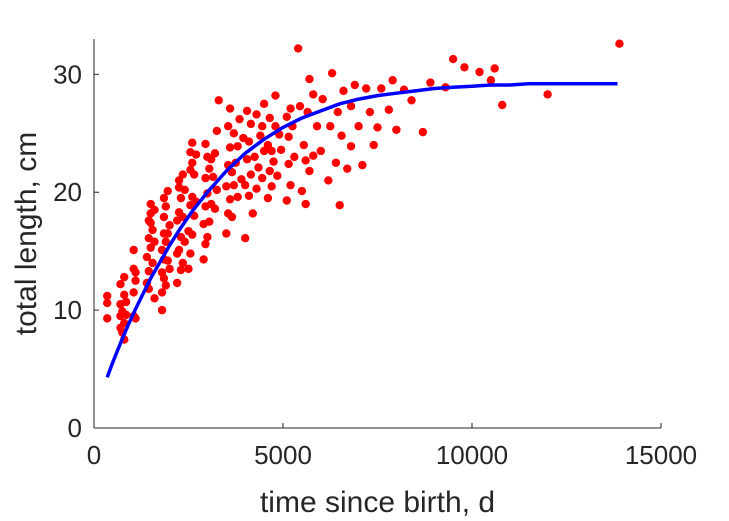 The image size is (729, 521). I want to click on x-tick-label: 5000, so click(283, 455).